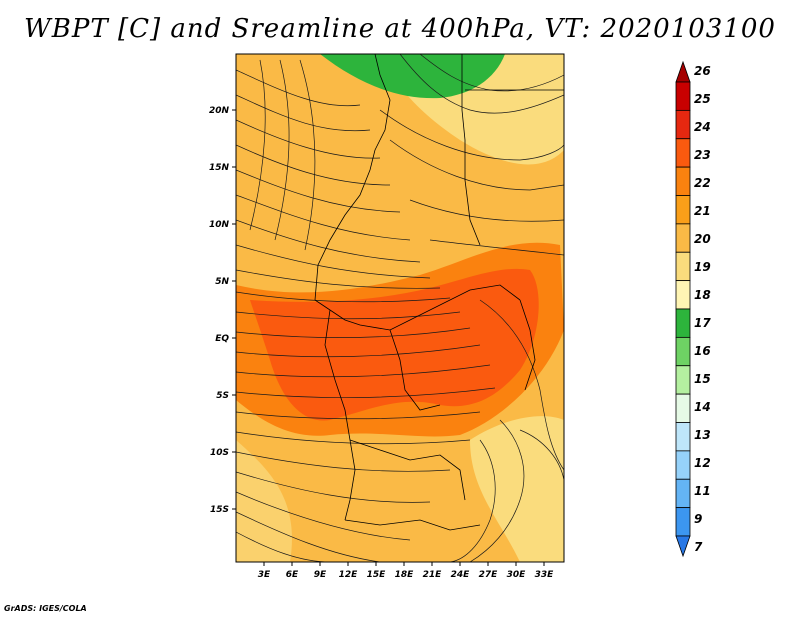  I want to click on lat-label: 15S, so click(219, 510).